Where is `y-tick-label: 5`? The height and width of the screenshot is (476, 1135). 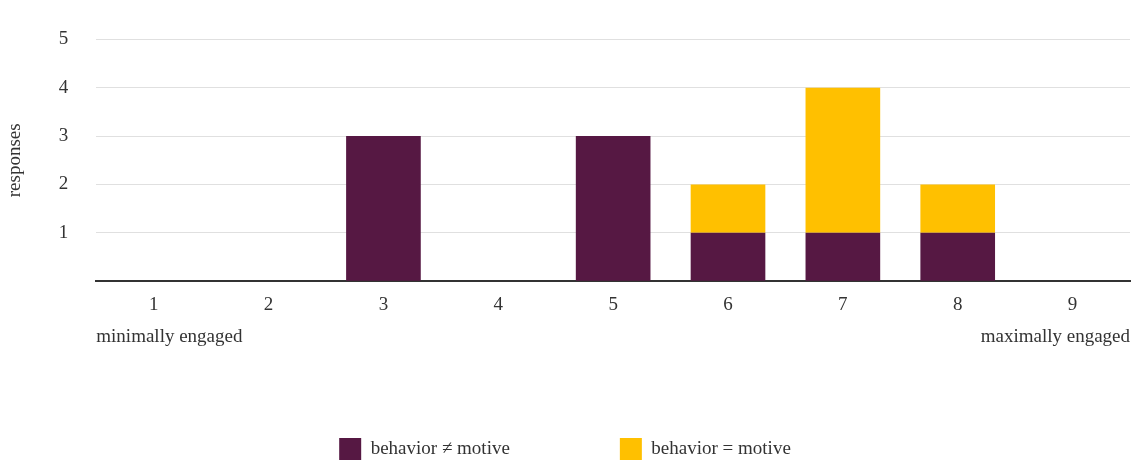 y-tick-label: 5 is located at coordinates (63, 38).